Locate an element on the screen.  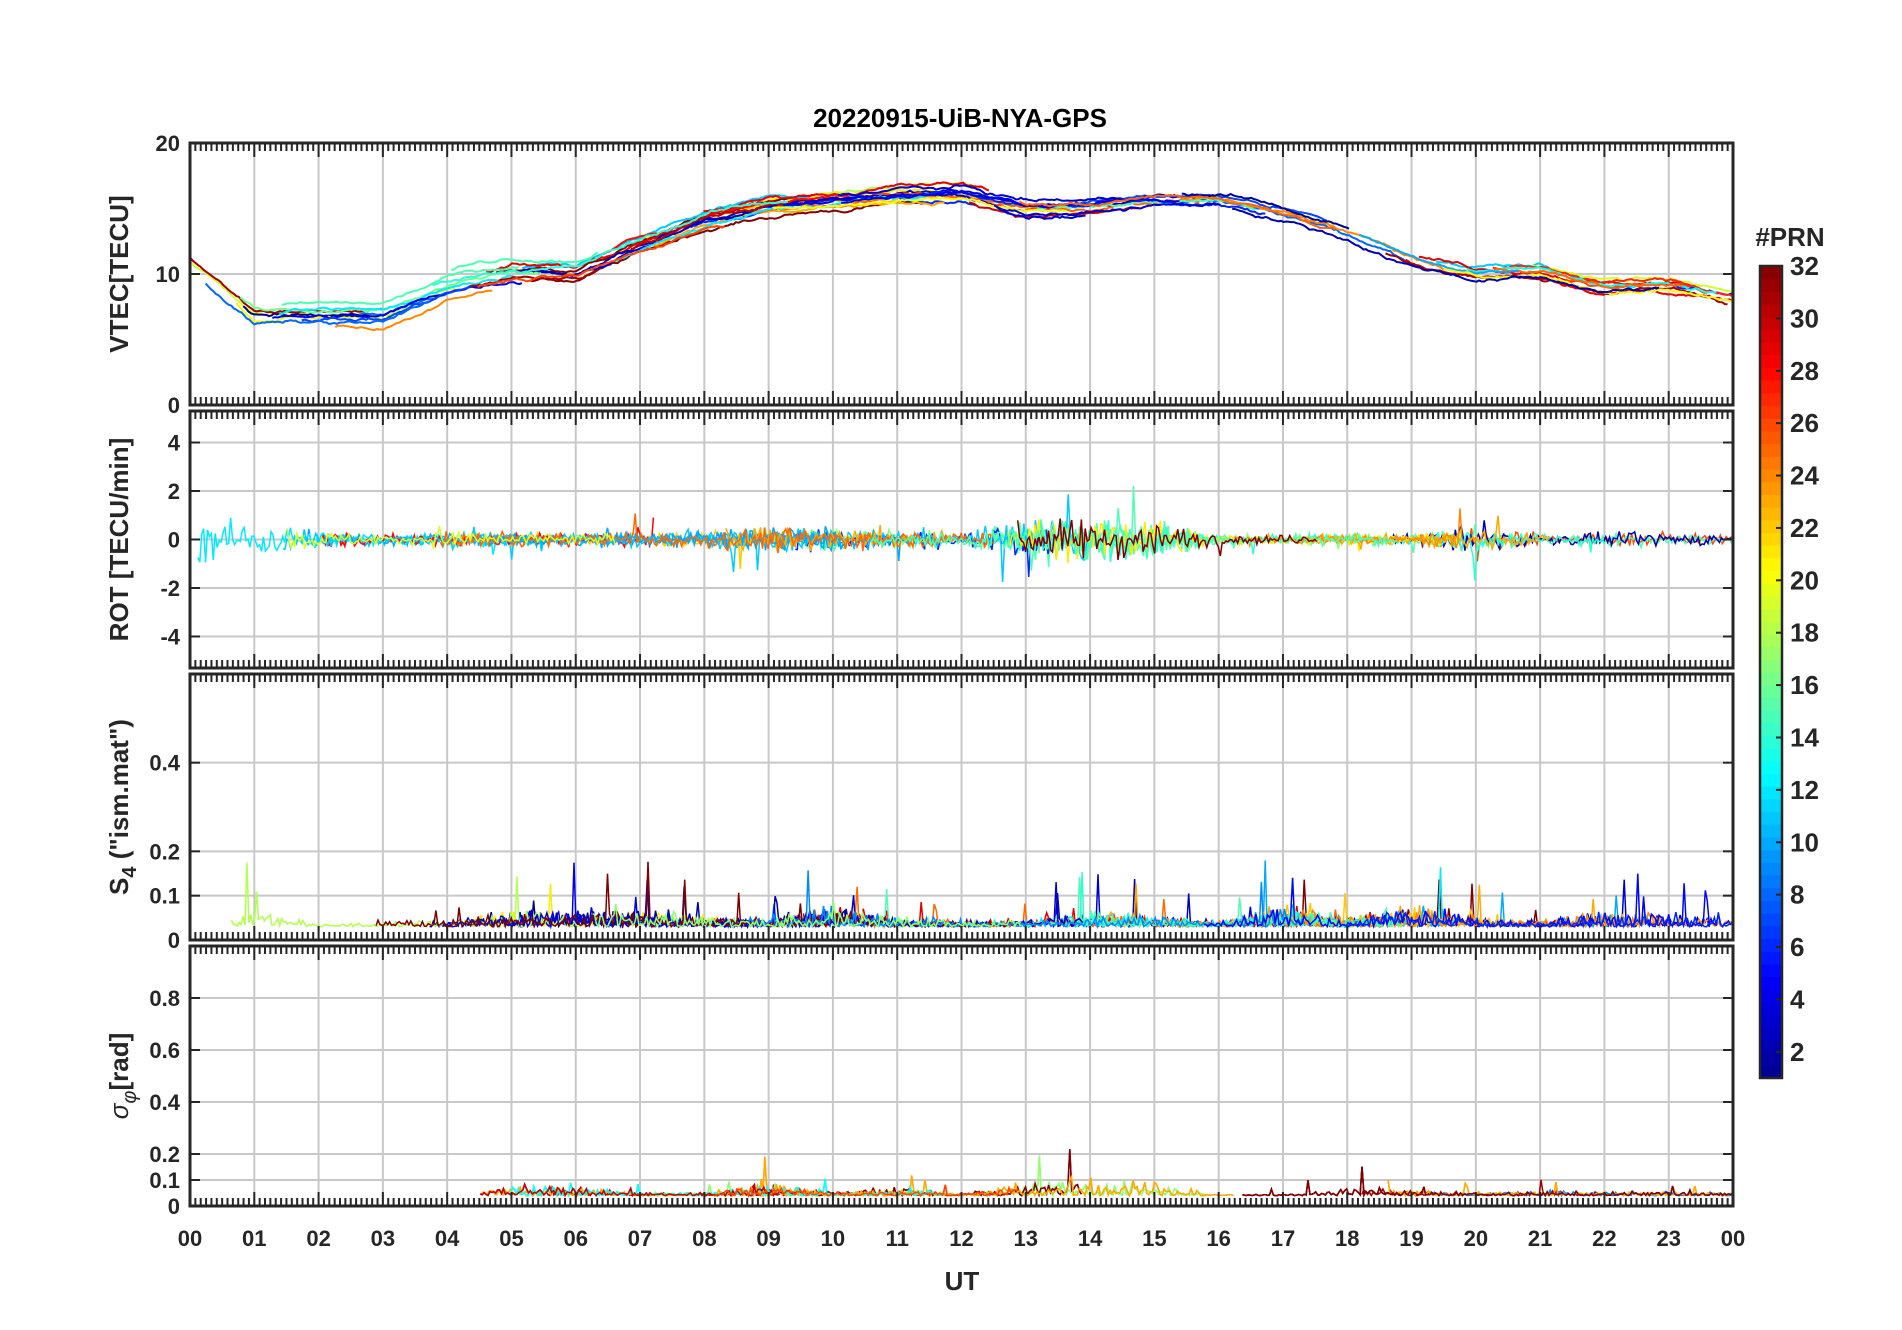
y-tick-label: 10 is located at coordinates (168, 274).